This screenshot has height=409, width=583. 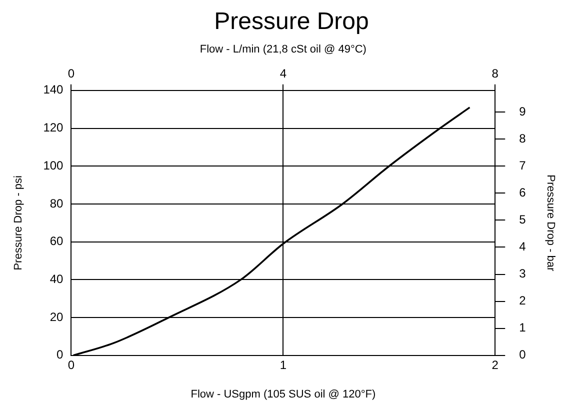 What do you see at coordinates (53, 127) in the screenshot?
I see `y-tick-label: 120` at bounding box center [53, 127].